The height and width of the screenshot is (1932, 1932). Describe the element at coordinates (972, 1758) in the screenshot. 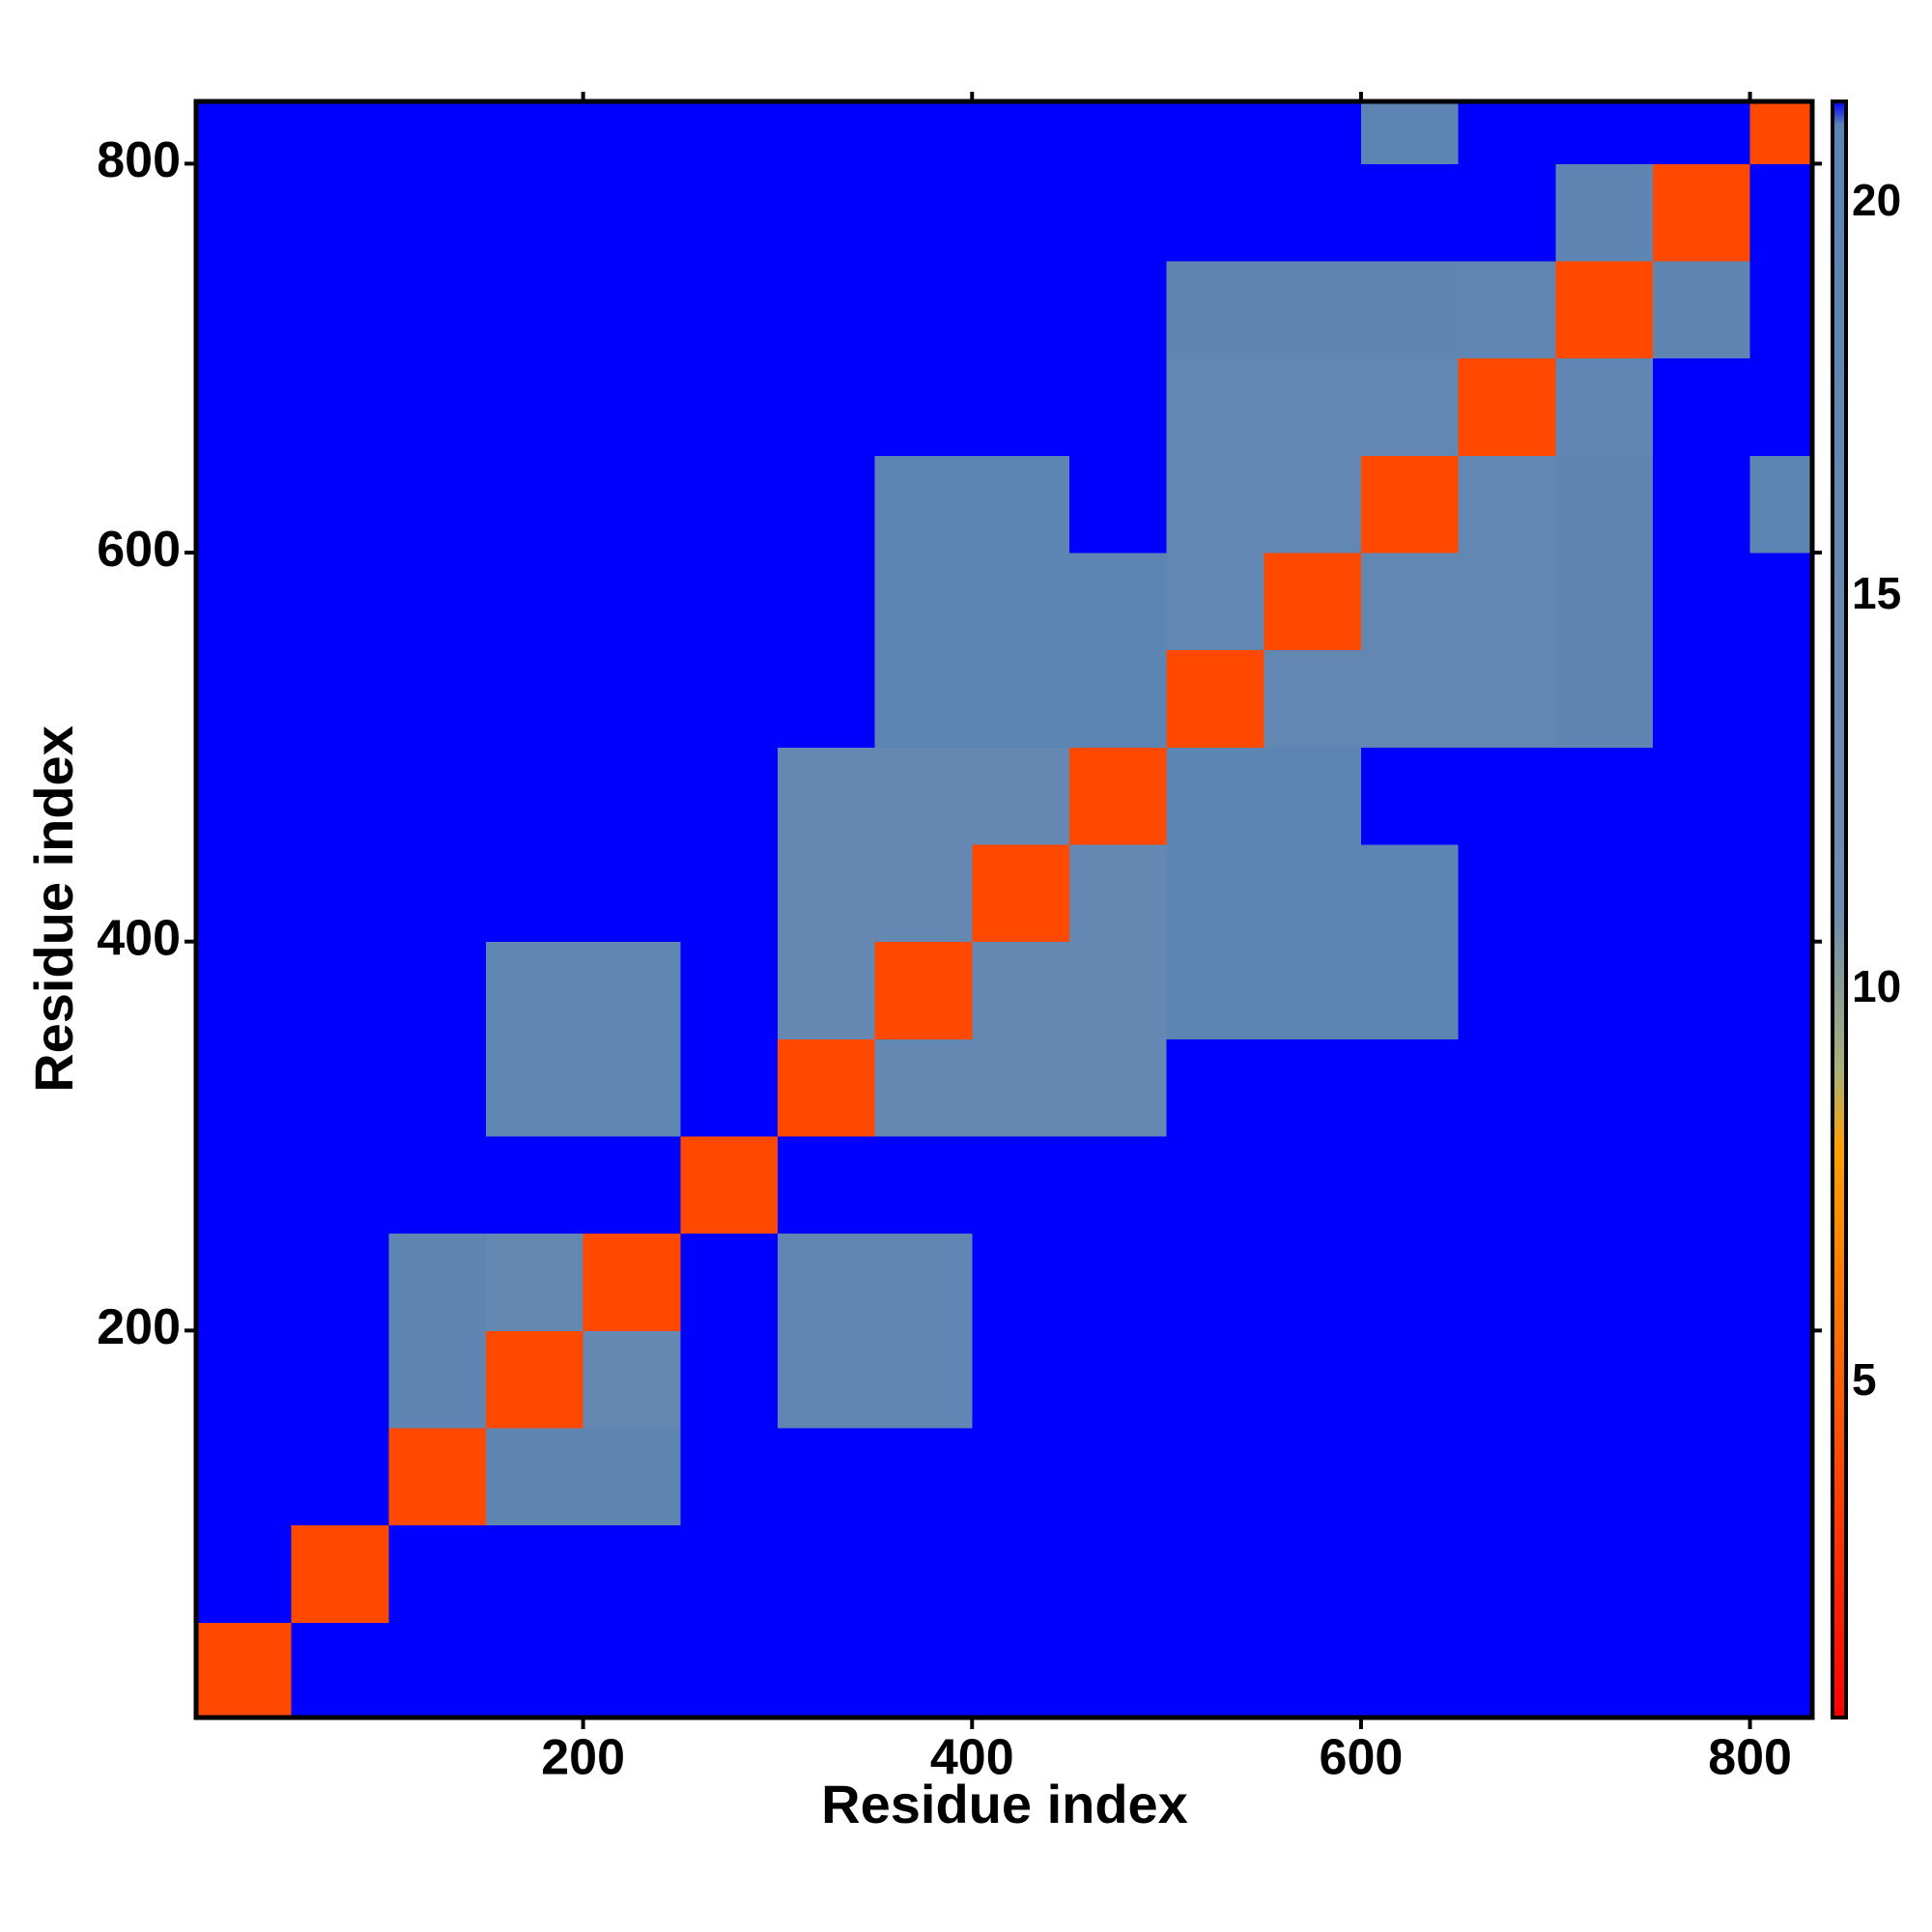

I see `x-tick-label: 400` at that location.